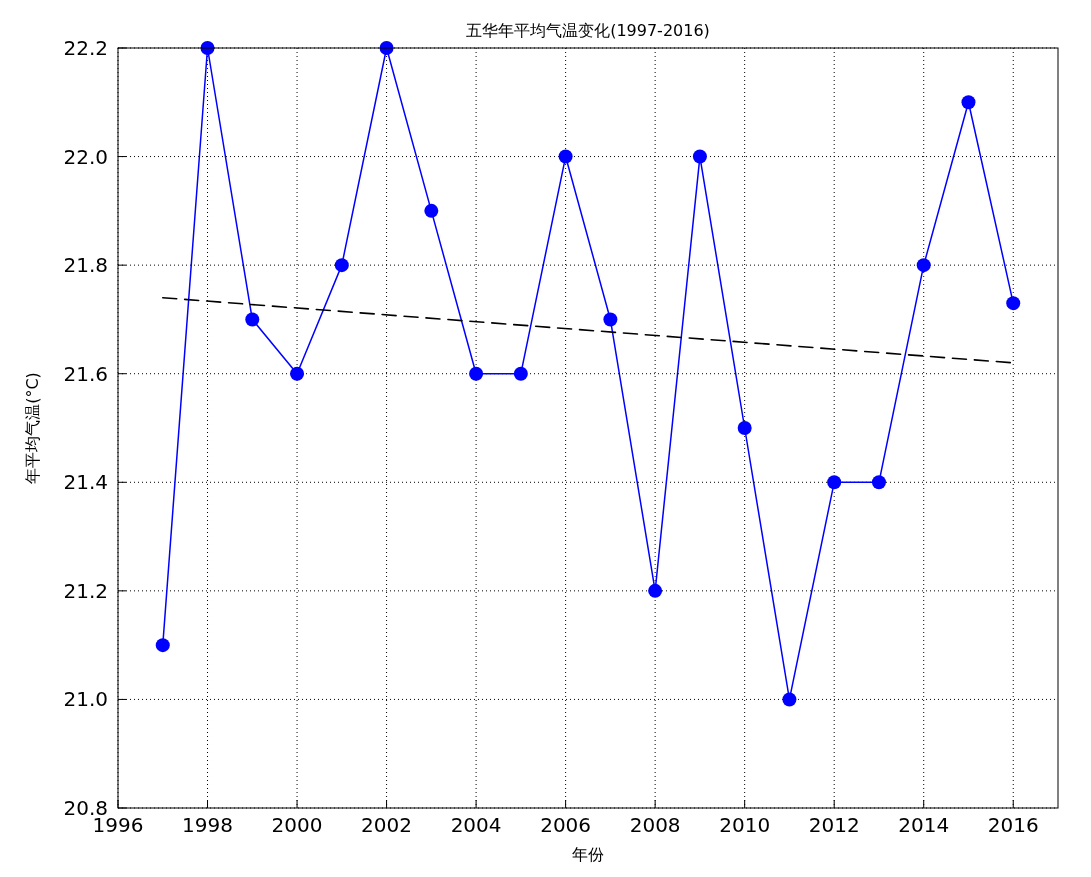  Describe the element at coordinates (297, 825) in the screenshot. I see `x-tick-label: 2000` at that location.